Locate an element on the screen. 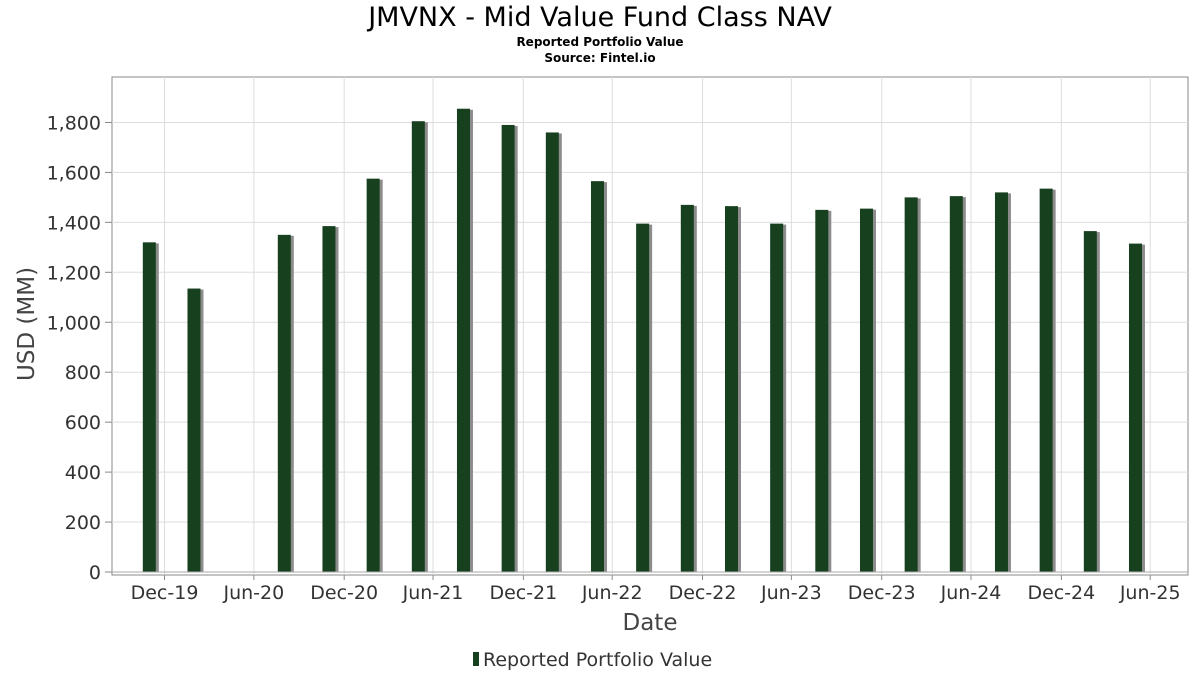 This screenshot has height=675, width=1200. legend-swatch is located at coordinates (476, 659).